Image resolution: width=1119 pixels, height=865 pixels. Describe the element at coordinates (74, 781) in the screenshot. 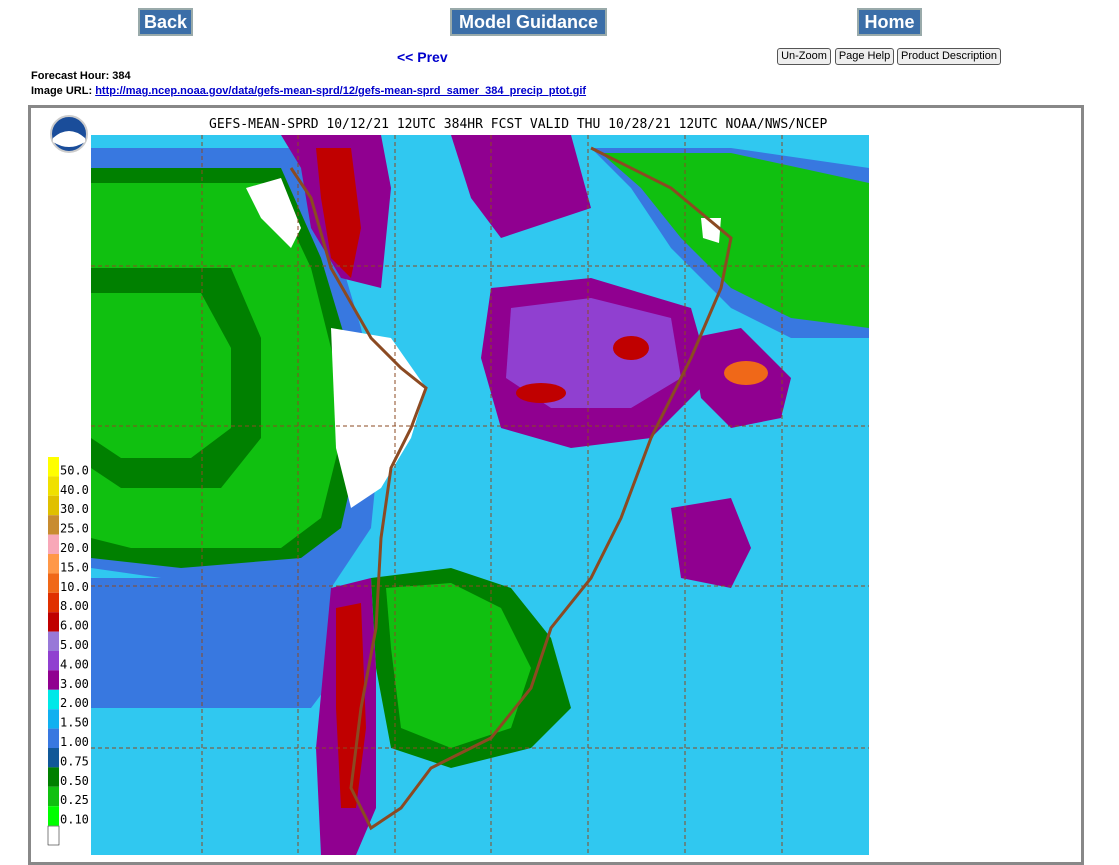

I see `legend-label: 0.50` at that location.